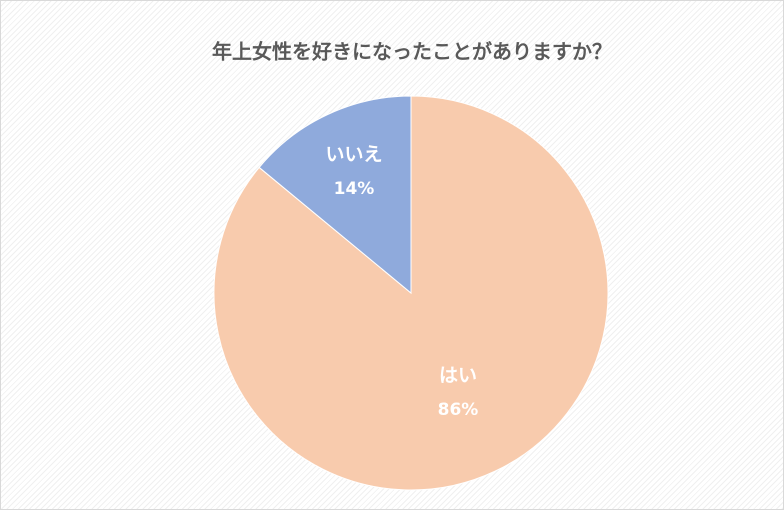 This screenshot has width=784, height=513. Describe the element at coordinates (458, 375) in the screenshot. I see `slice-label: はい` at that location.